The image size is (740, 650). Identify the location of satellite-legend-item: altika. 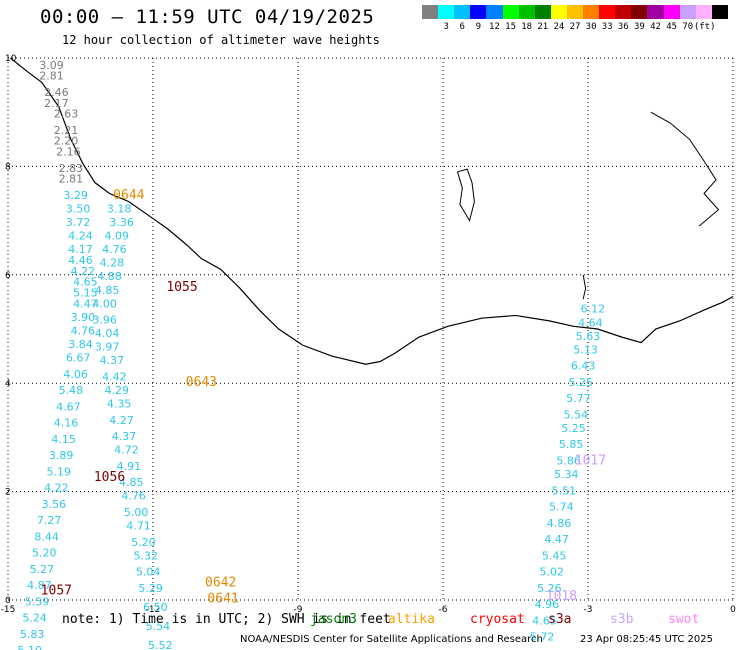
(411, 619).